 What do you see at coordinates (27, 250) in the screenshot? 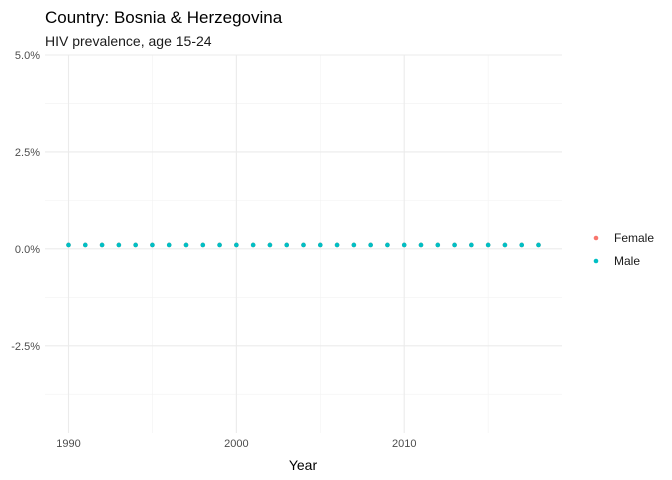
I see `y-tick-label: 0.0%` at bounding box center [27, 250].